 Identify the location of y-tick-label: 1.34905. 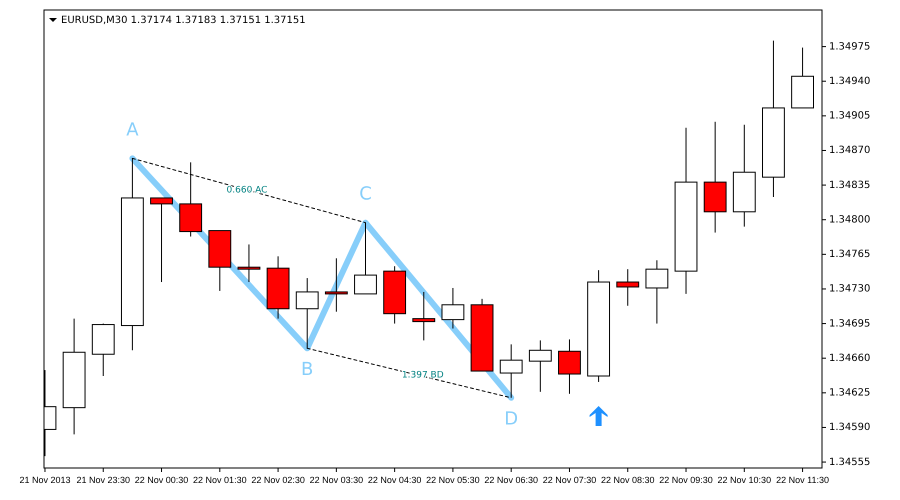
(849, 116).